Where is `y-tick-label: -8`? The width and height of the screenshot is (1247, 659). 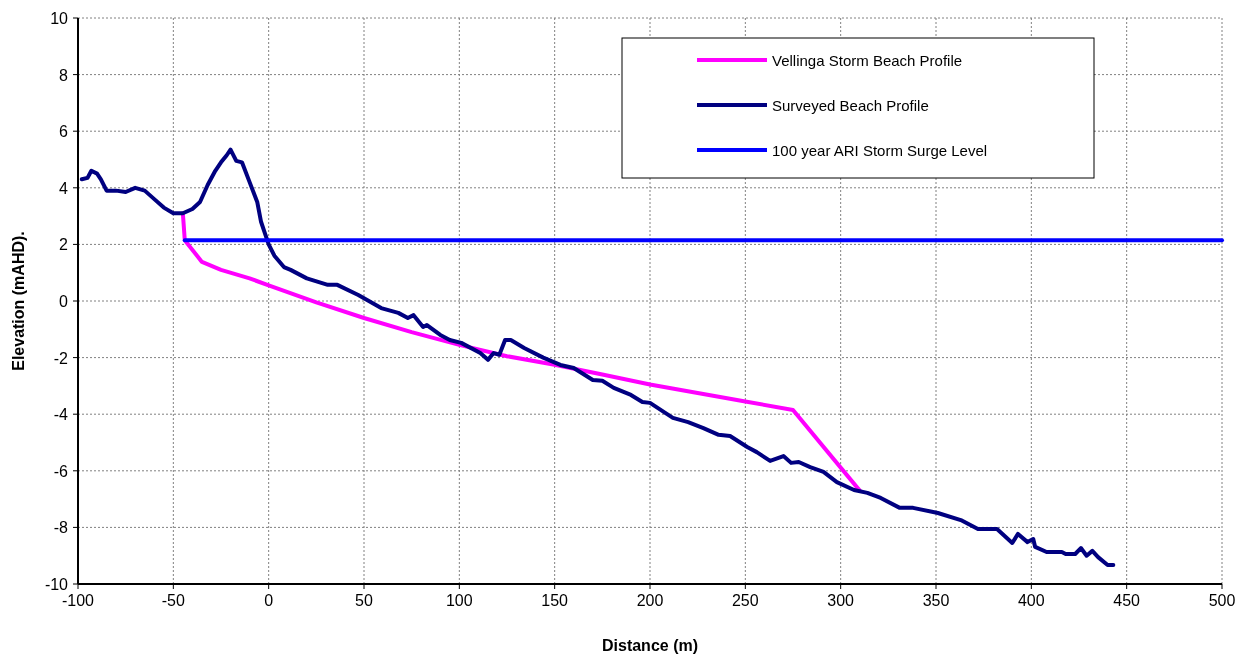
y-tick-label: -8 is located at coordinates (61, 528).